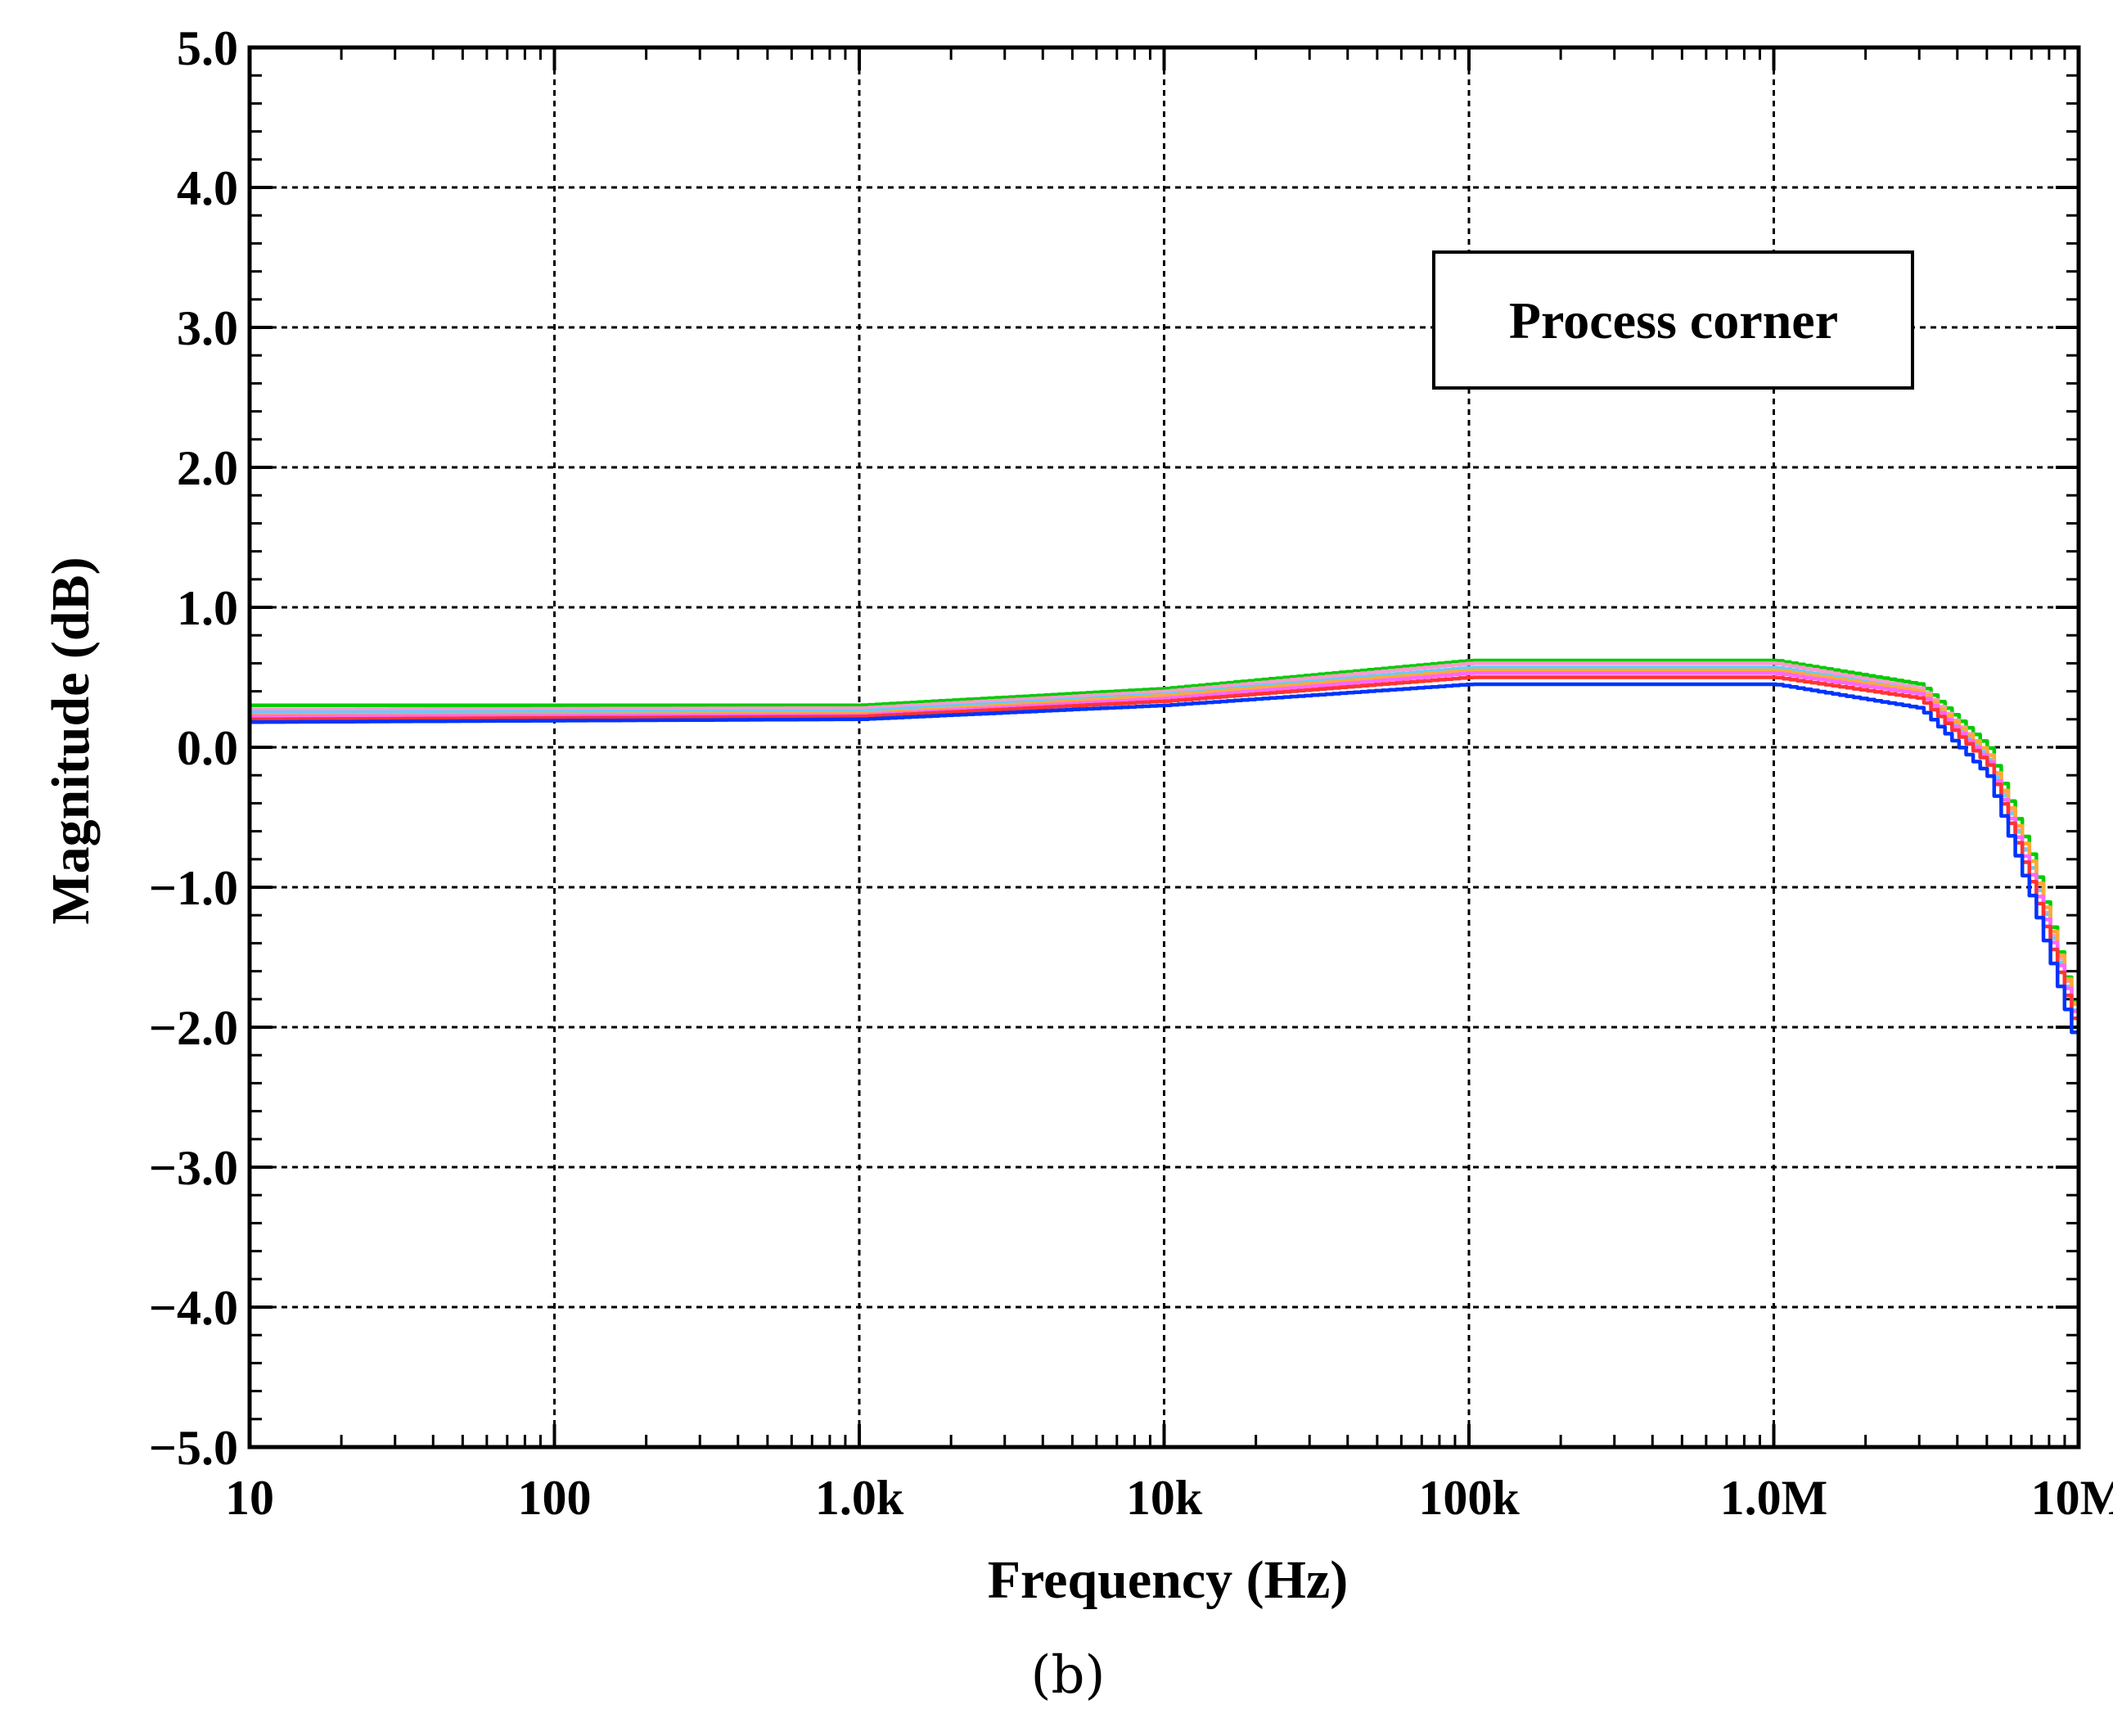  I want to click on x-tick-label: 10, so click(249, 1498).